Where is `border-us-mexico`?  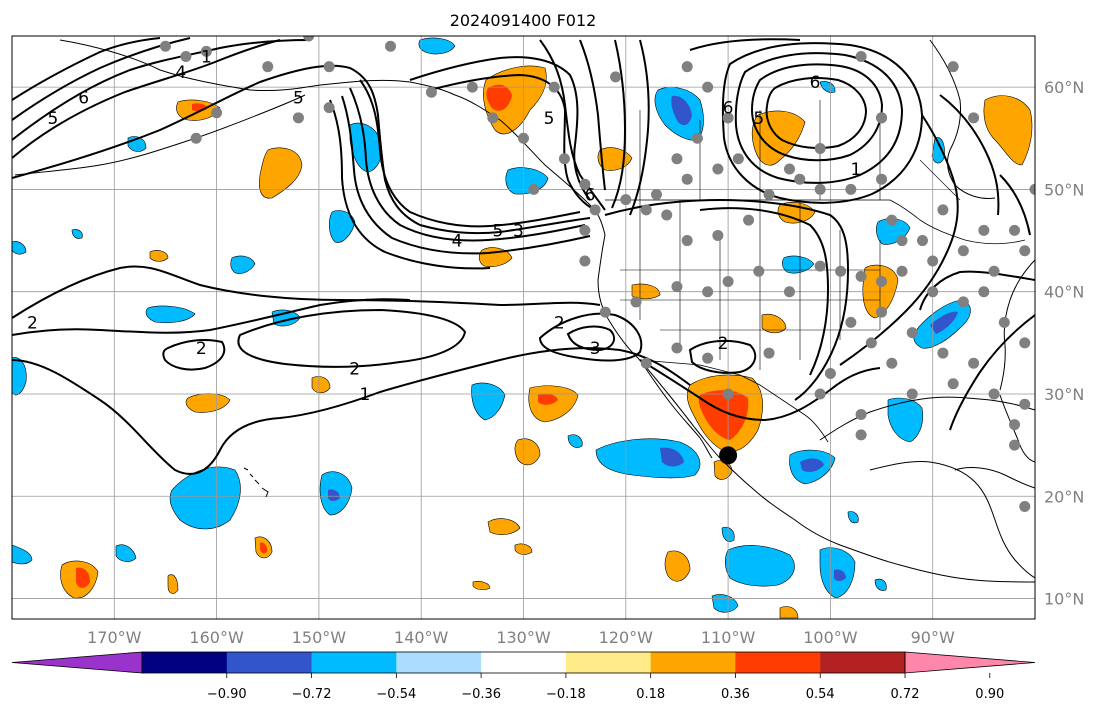
border-us-mexico is located at coordinates (734, 401).